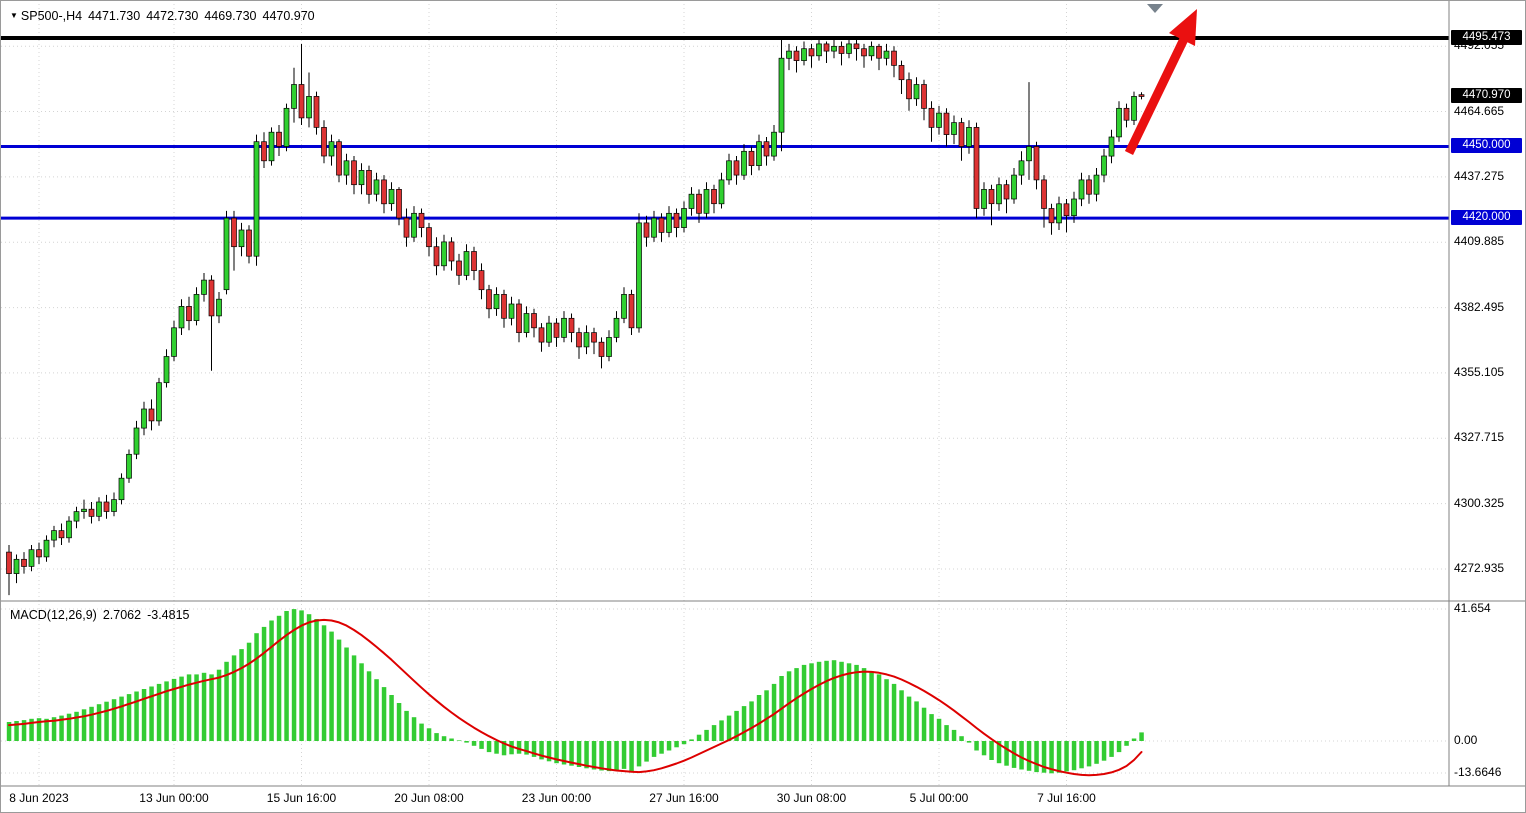 This screenshot has height=813, width=1526. What do you see at coordinates (1472, 607) in the screenshot?
I see `macd-axis-label: 41.654` at bounding box center [1472, 607].